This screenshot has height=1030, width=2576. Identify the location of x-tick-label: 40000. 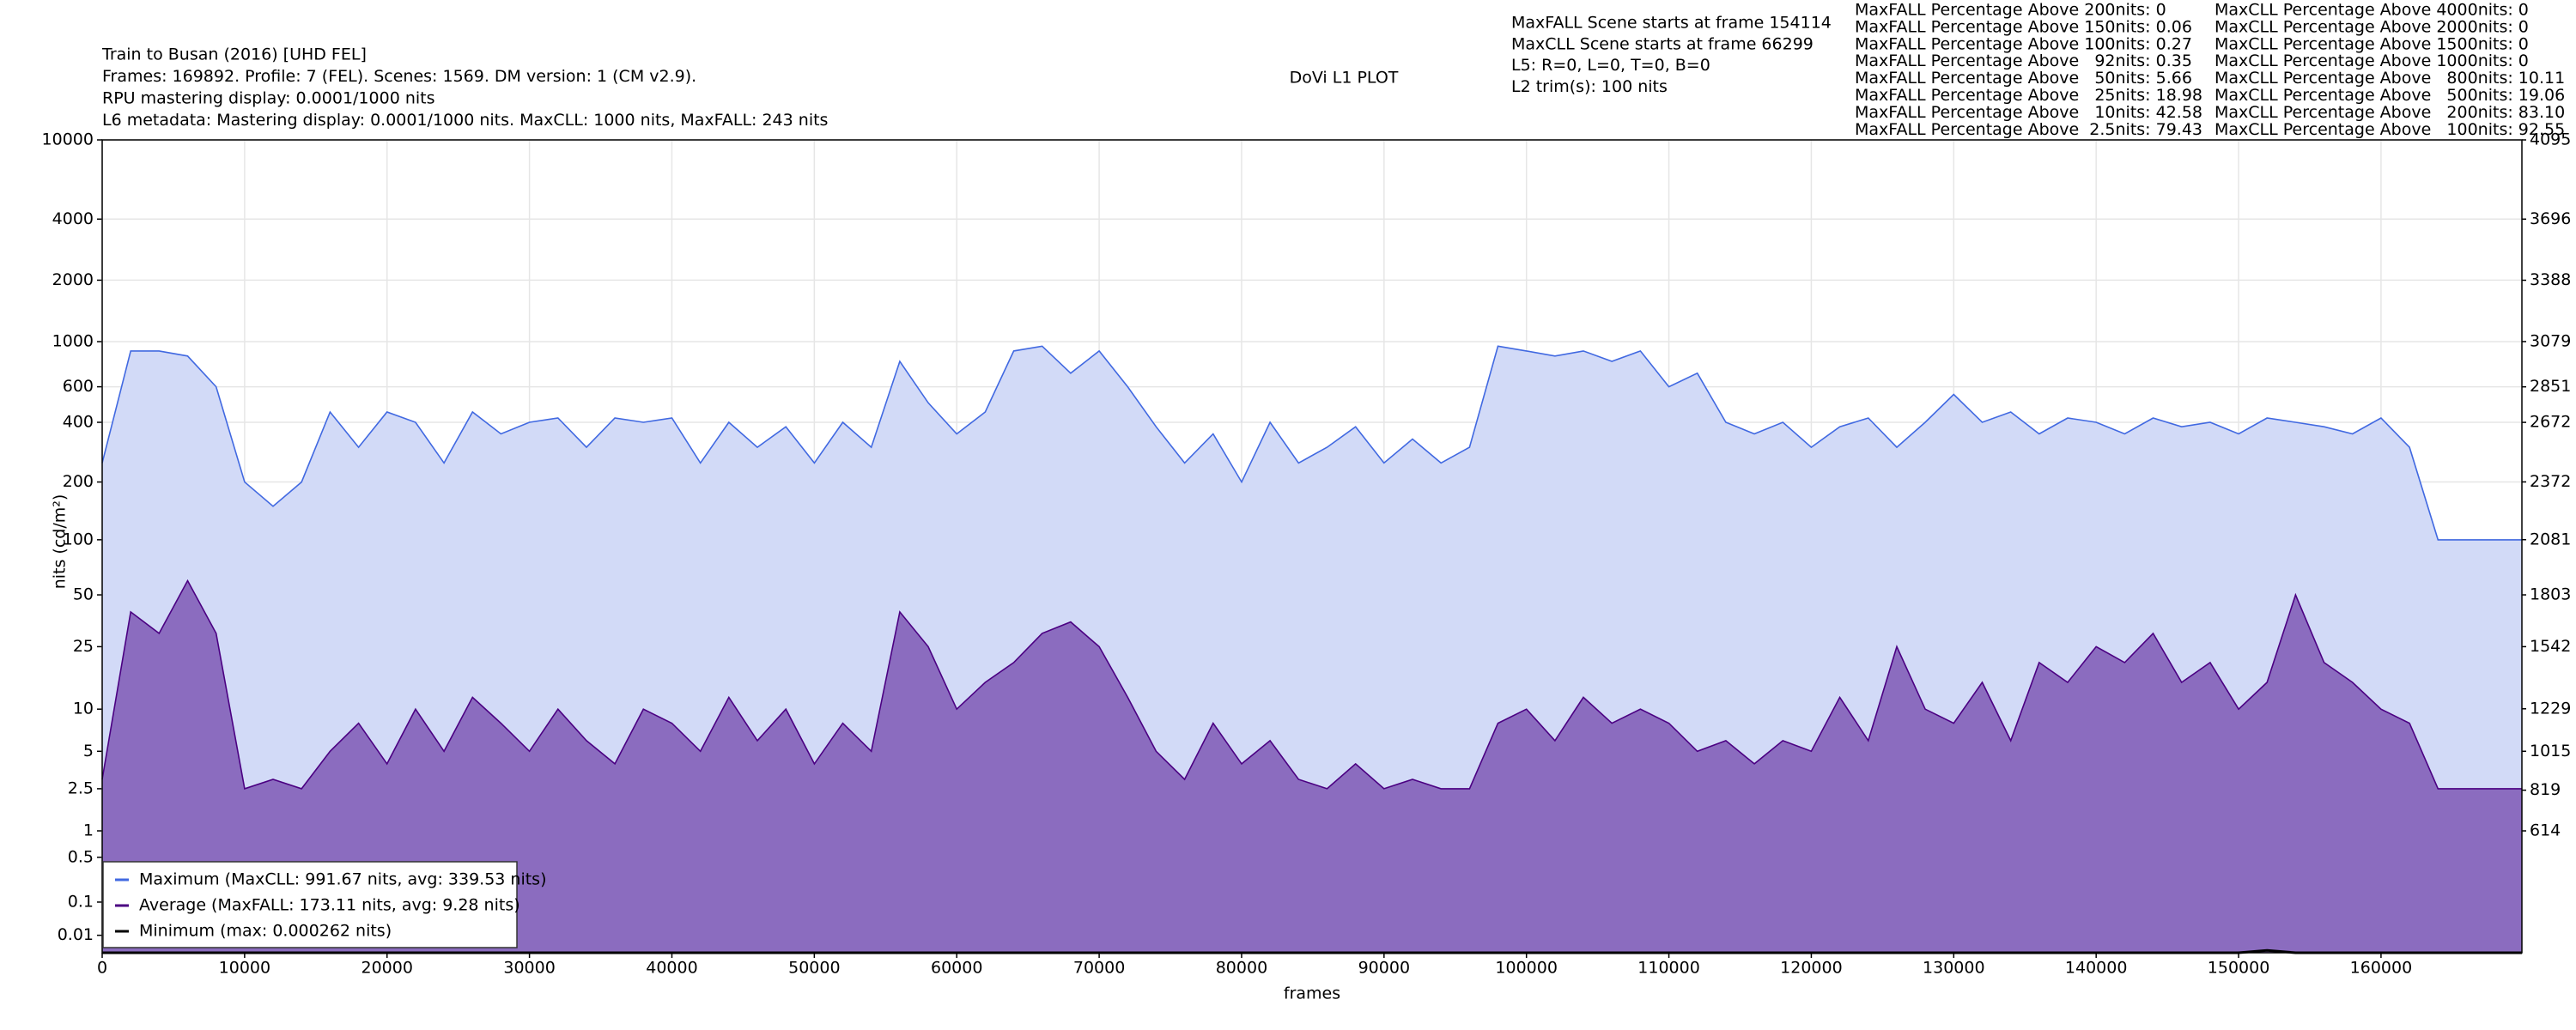
(671, 968).